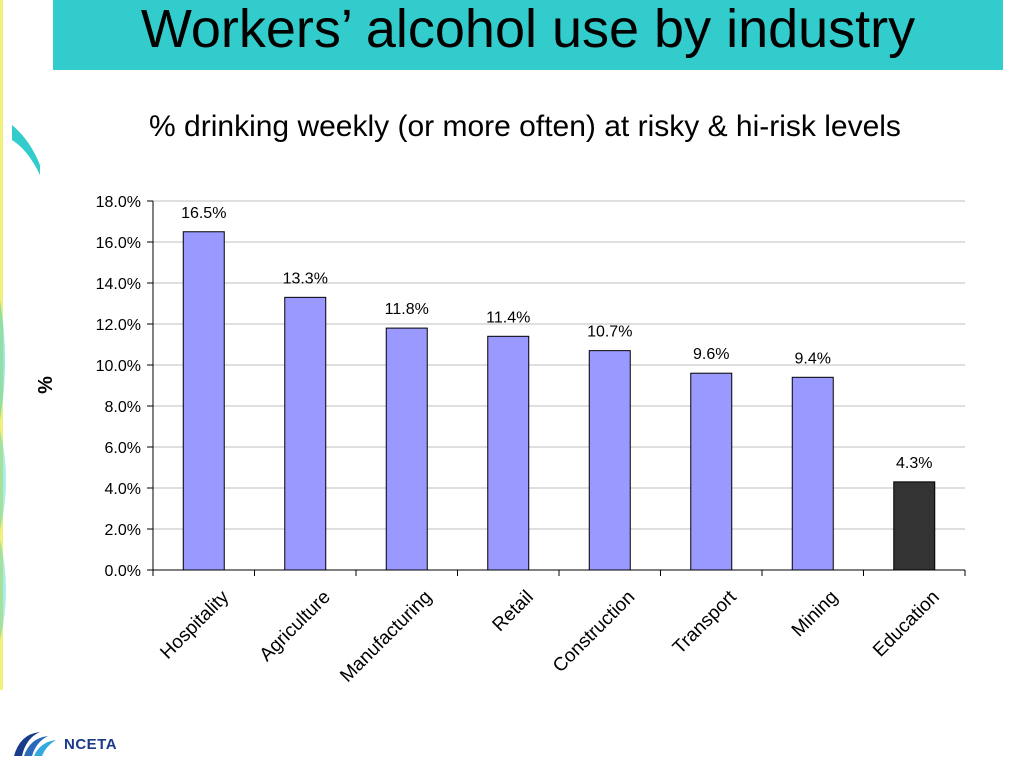 The image size is (1024, 768). What do you see at coordinates (123, 448) in the screenshot?
I see `y-tick-label: 6.0%` at bounding box center [123, 448].